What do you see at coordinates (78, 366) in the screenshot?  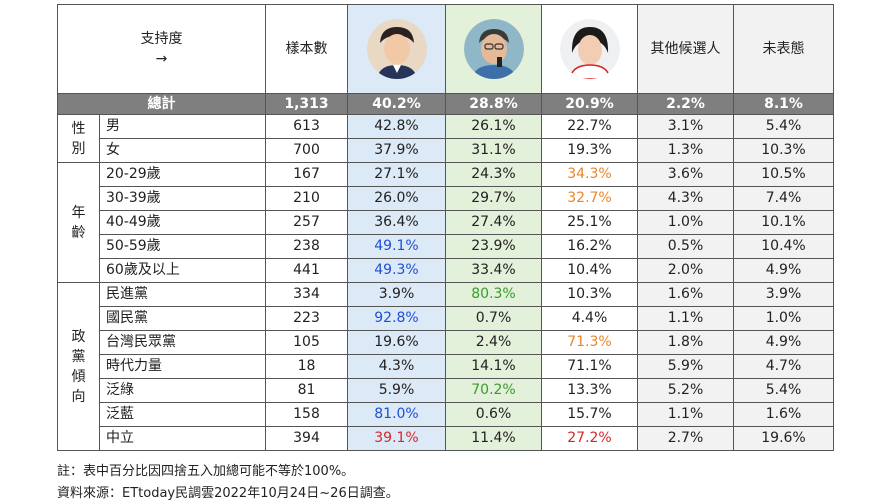 I see `group-label: 政 黨 傾 向` at bounding box center [78, 366].